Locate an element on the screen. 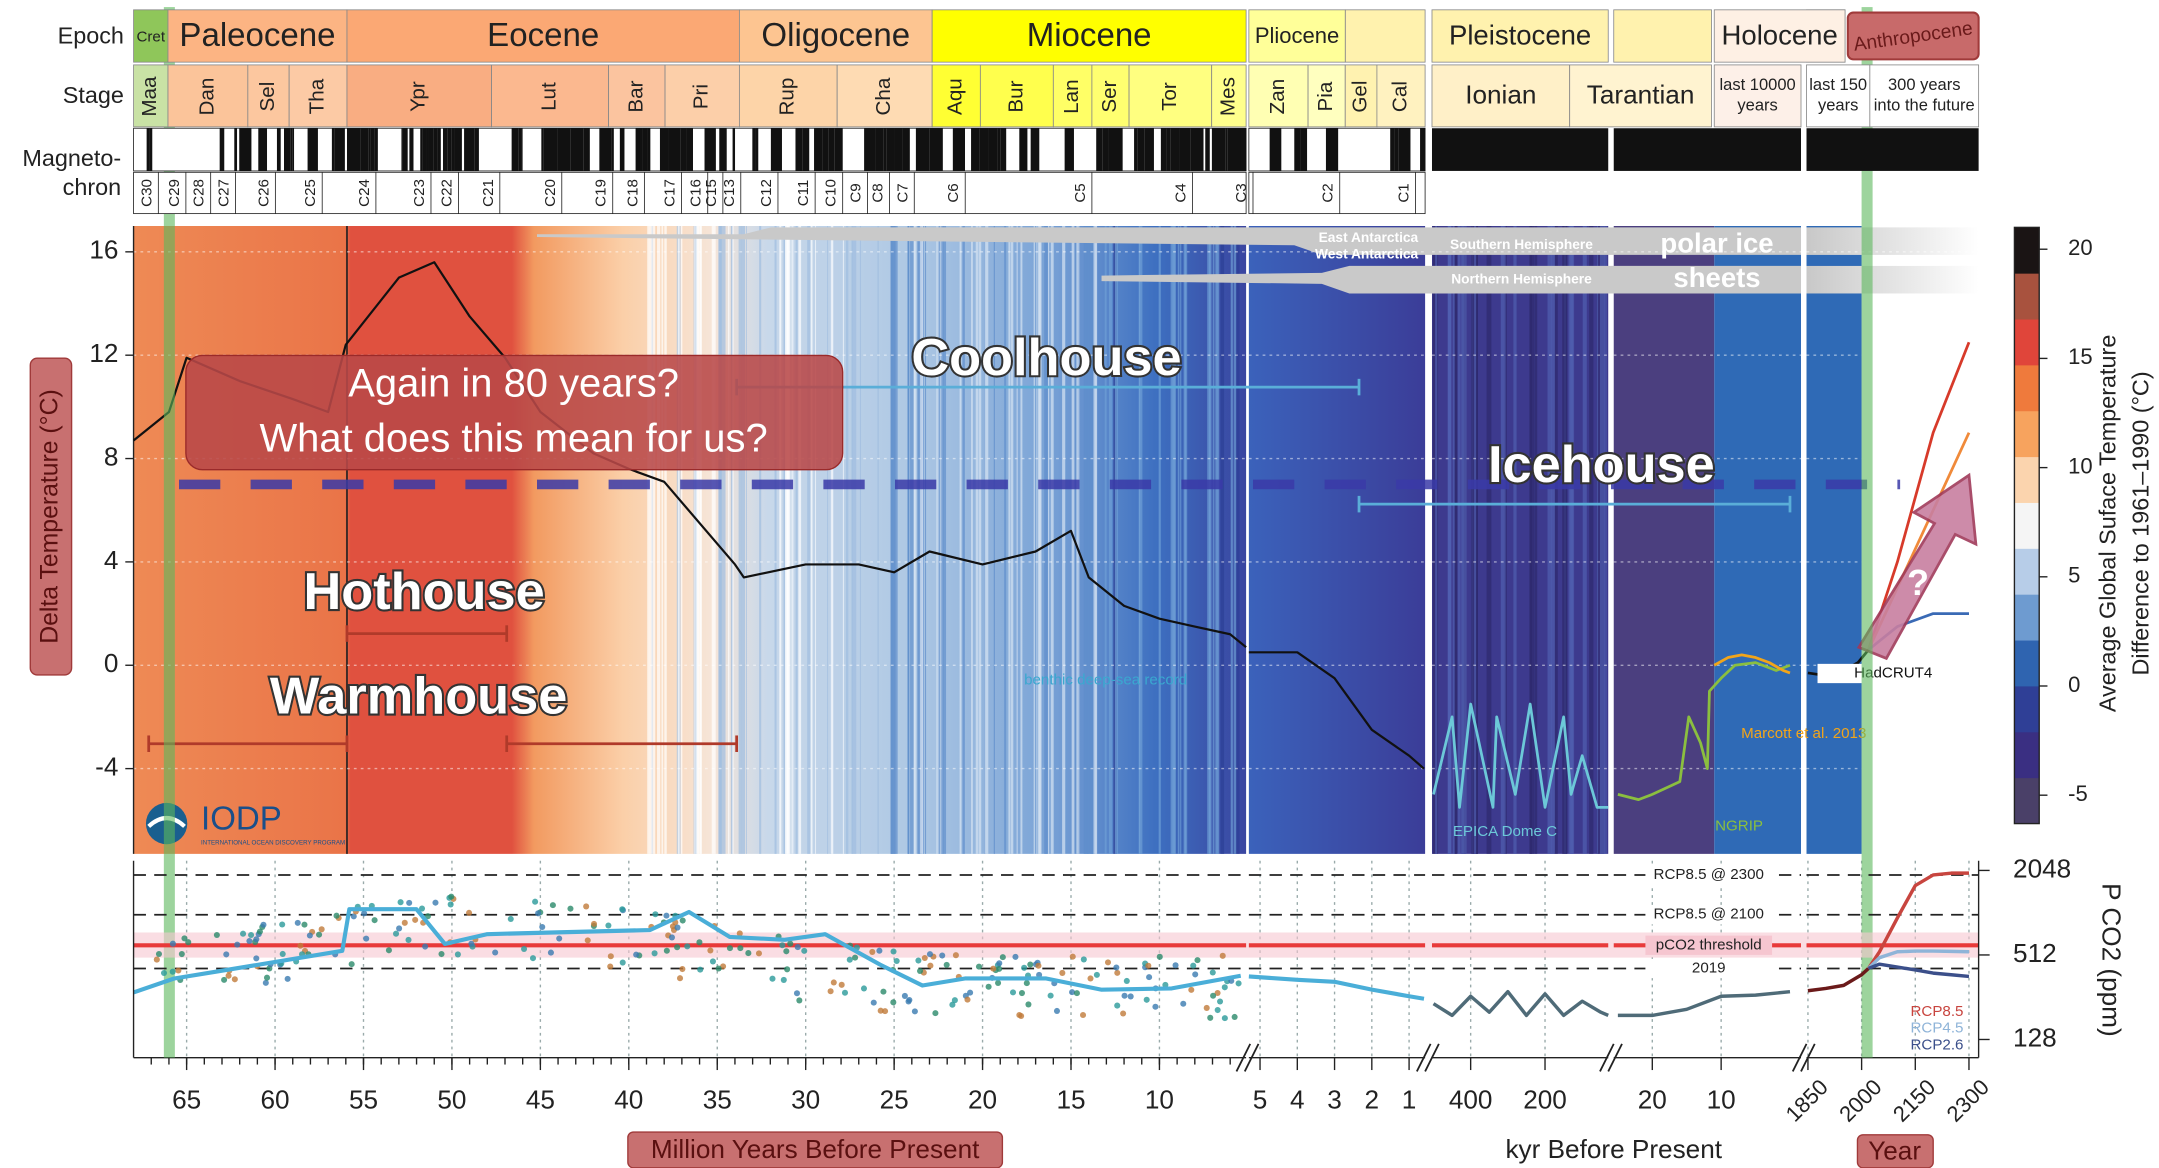  callout-text: What does this mean for us? is located at coordinates (514, 438).